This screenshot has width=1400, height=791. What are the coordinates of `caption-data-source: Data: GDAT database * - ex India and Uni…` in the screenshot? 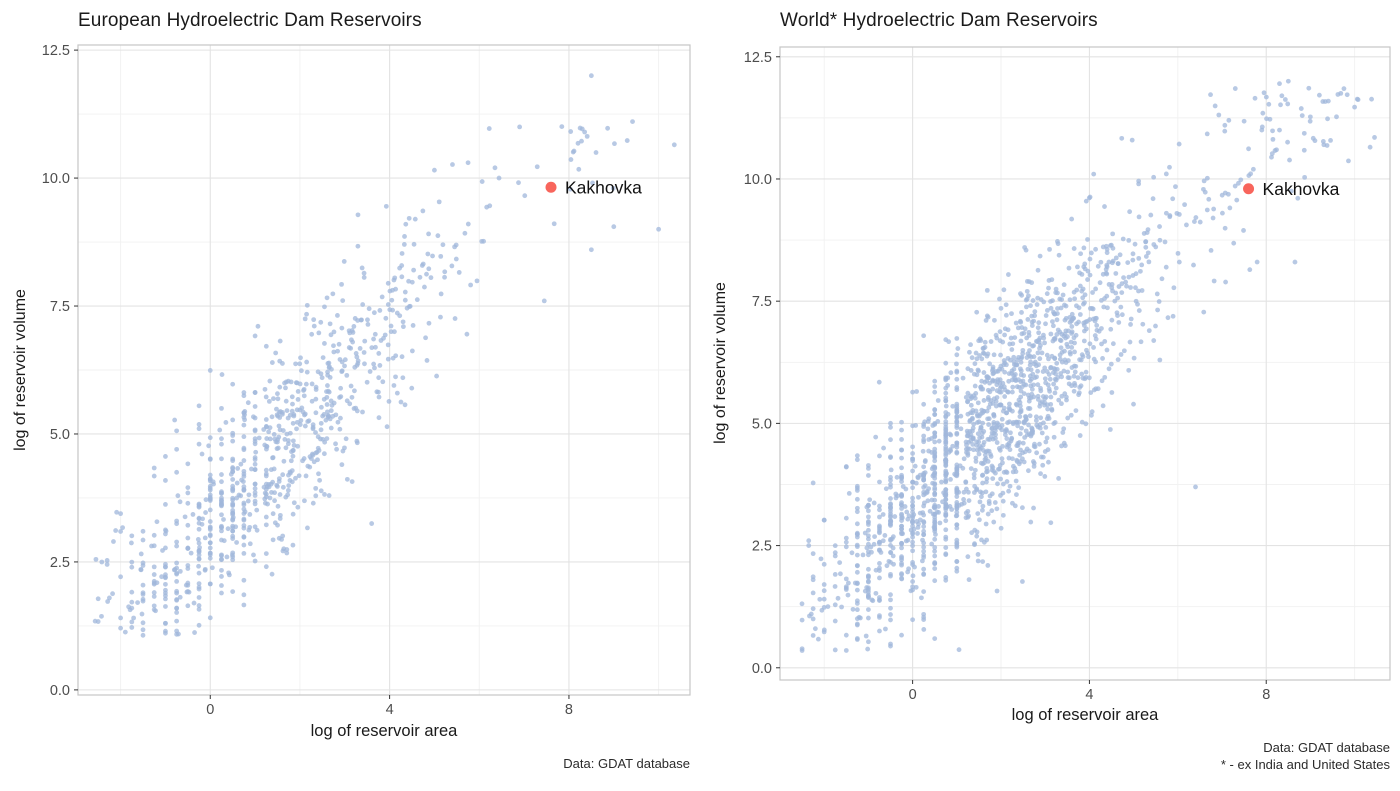 It's located at (1305, 756).